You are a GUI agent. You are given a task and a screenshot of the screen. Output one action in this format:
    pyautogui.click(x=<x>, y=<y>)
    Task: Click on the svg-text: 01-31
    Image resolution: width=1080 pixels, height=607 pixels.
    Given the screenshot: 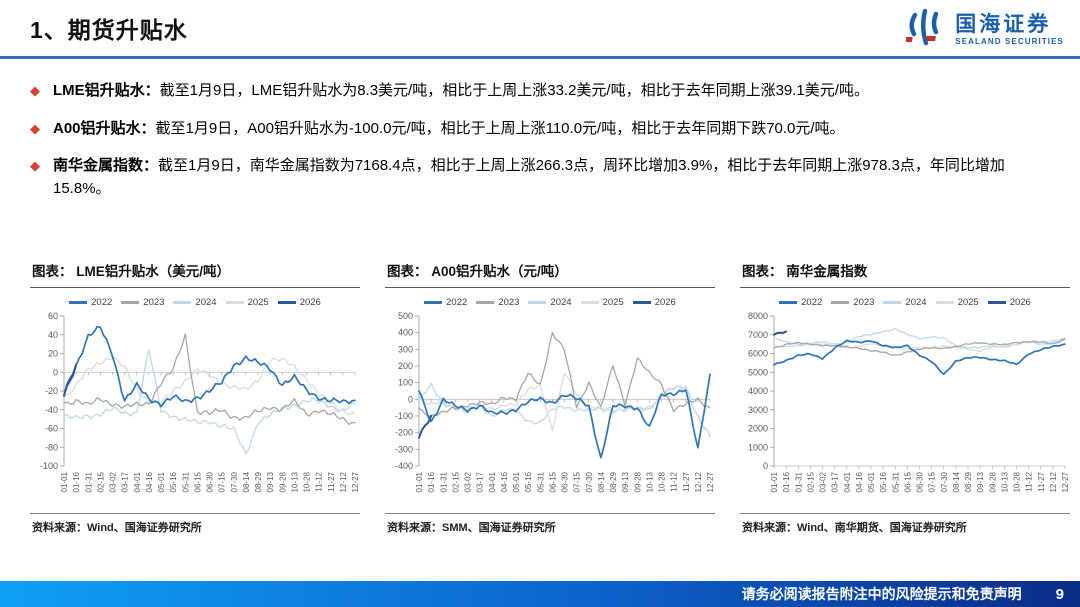 What is the action you would take?
    pyautogui.click(x=88, y=481)
    